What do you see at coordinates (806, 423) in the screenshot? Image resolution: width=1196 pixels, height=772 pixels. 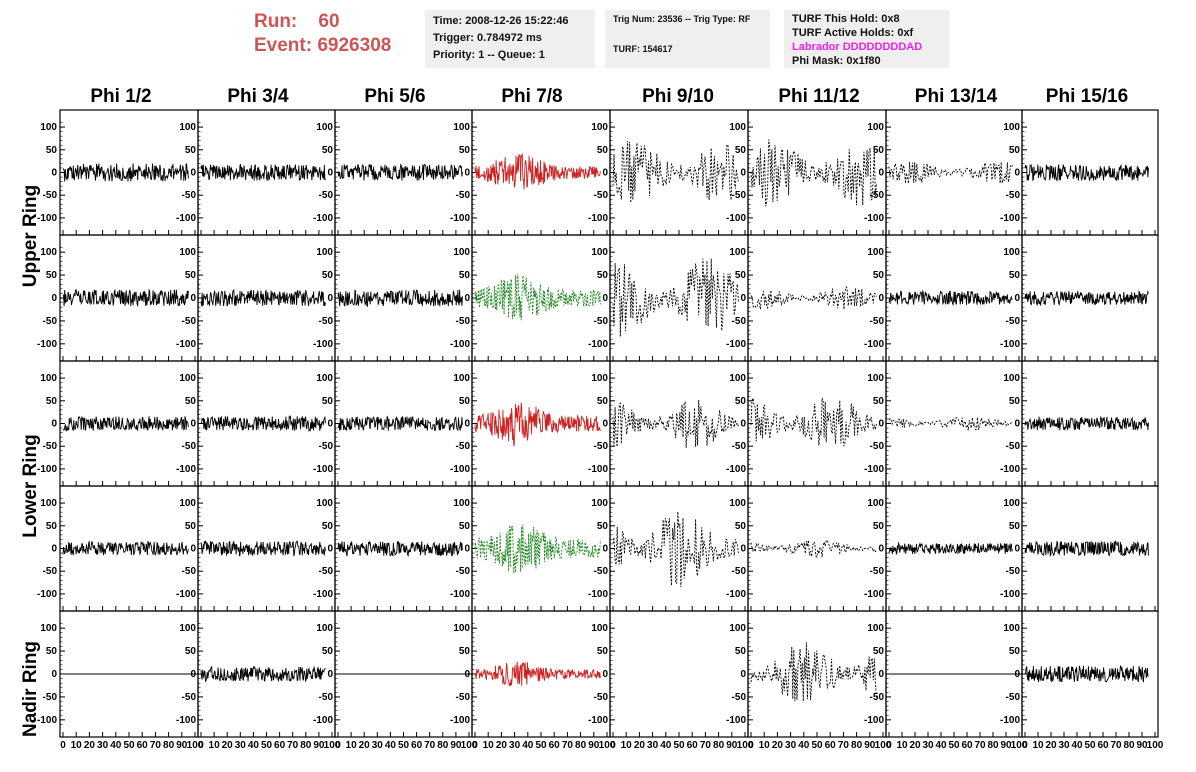 I see `panel-2-5: -100 -50 0 50 100` at bounding box center [806, 423].